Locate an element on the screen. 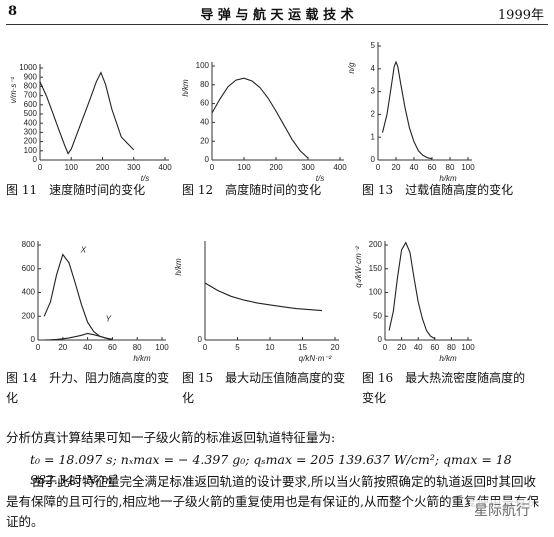 The image size is (554, 537). y-tick-label: 150 is located at coordinates (376, 268).